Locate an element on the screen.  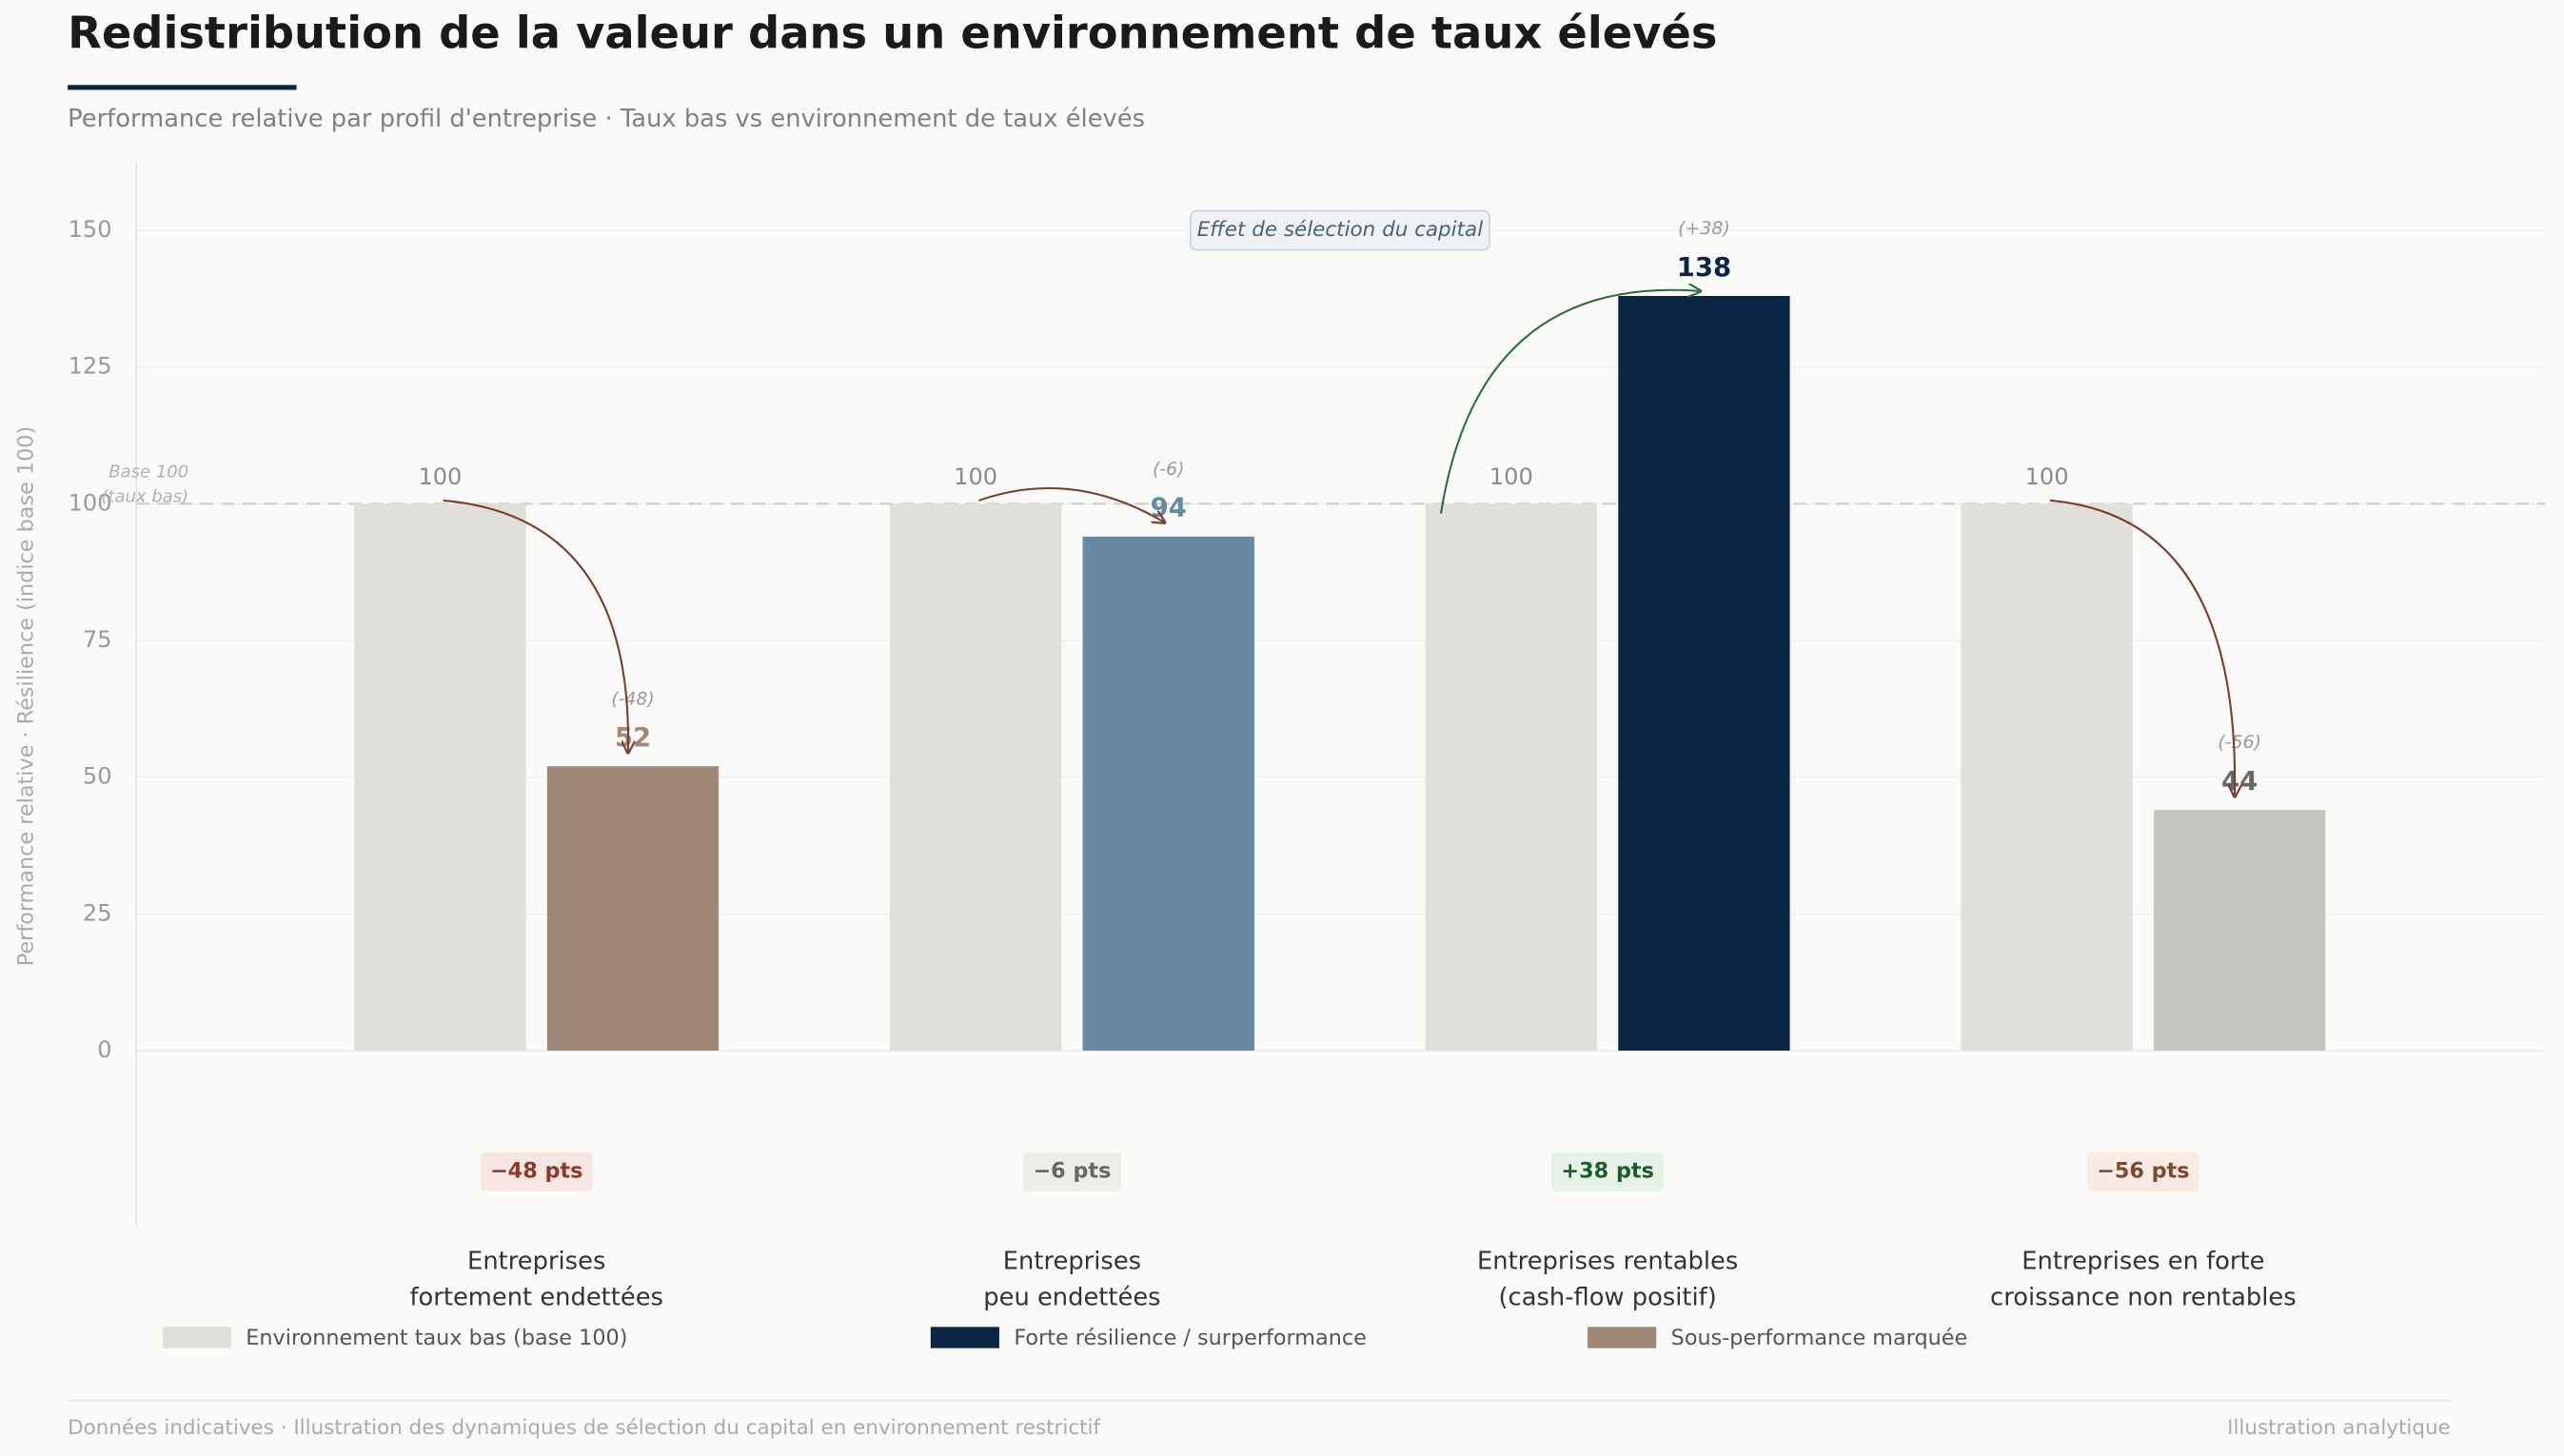
reference-label-line: Base 100 is located at coordinates (148, 472).